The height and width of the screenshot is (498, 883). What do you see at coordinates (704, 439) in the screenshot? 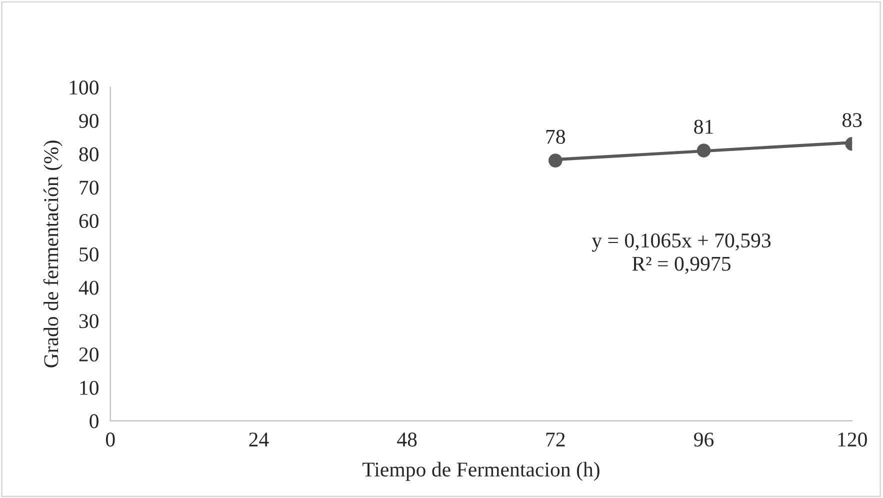
I see `x-tick-label: 96` at bounding box center [704, 439].